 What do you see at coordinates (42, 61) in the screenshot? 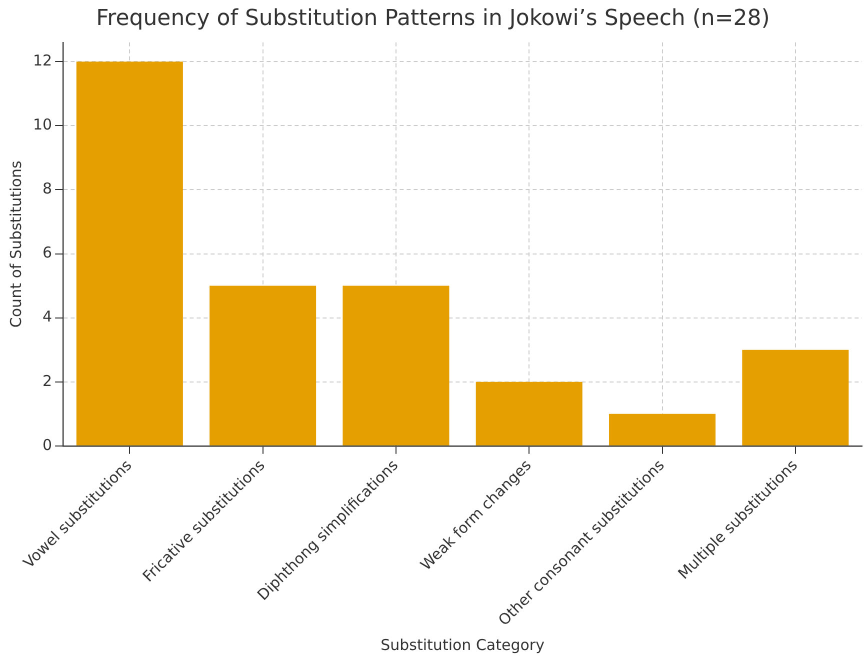
I see `y-tick-label: 12` at bounding box center [42, 61].